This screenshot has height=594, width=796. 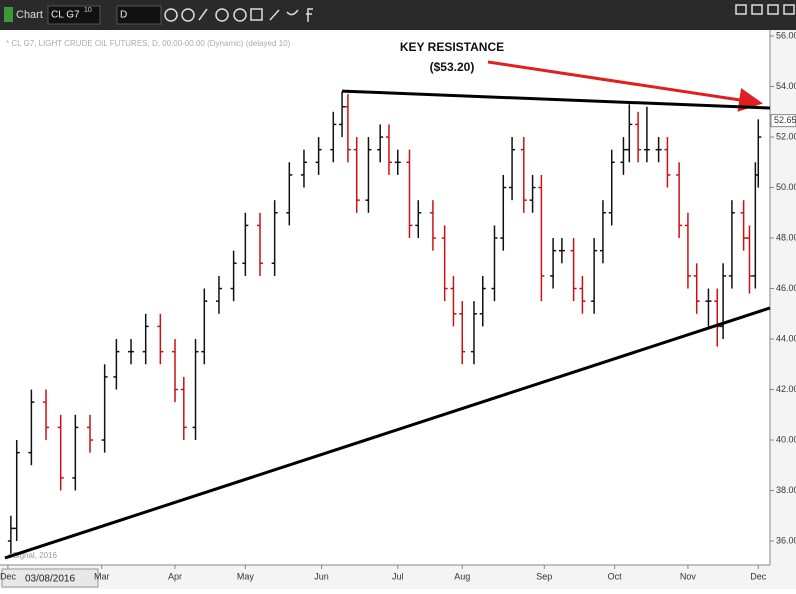 What do you see at coordinates (544, 576) in the screenshot?
I see `x-tick-label: Sep` at bounding box center [544, 576].